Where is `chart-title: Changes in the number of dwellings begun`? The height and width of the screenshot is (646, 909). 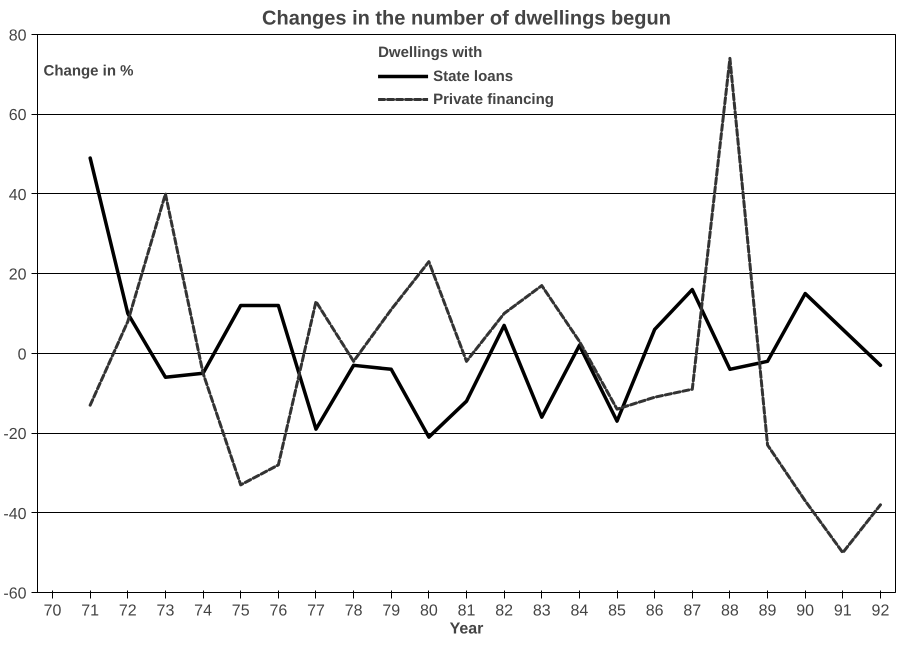 chart-title: Changes in the number of dwellings begun is located at coordinates (466, 19).